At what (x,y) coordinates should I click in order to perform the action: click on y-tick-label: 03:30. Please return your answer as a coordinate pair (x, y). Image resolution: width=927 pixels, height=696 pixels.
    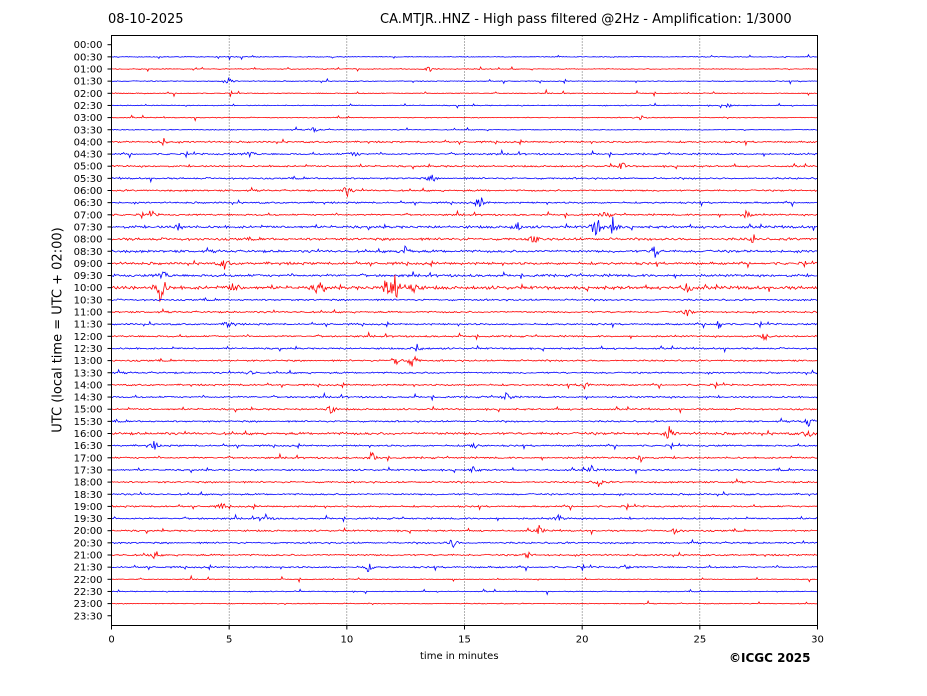
    Looking at the image, I should click on (88, 130).